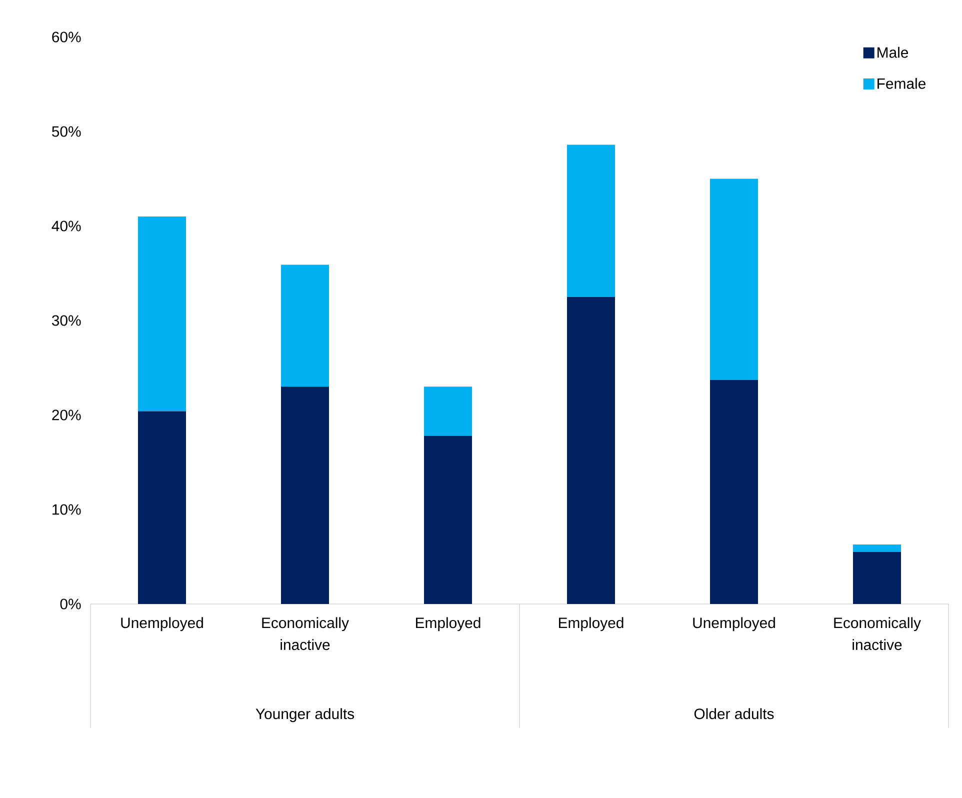  What do you see at coordinates (305, 715) in the screenshot?
I see `text: Younger adults` at bounding box center [305, 715].